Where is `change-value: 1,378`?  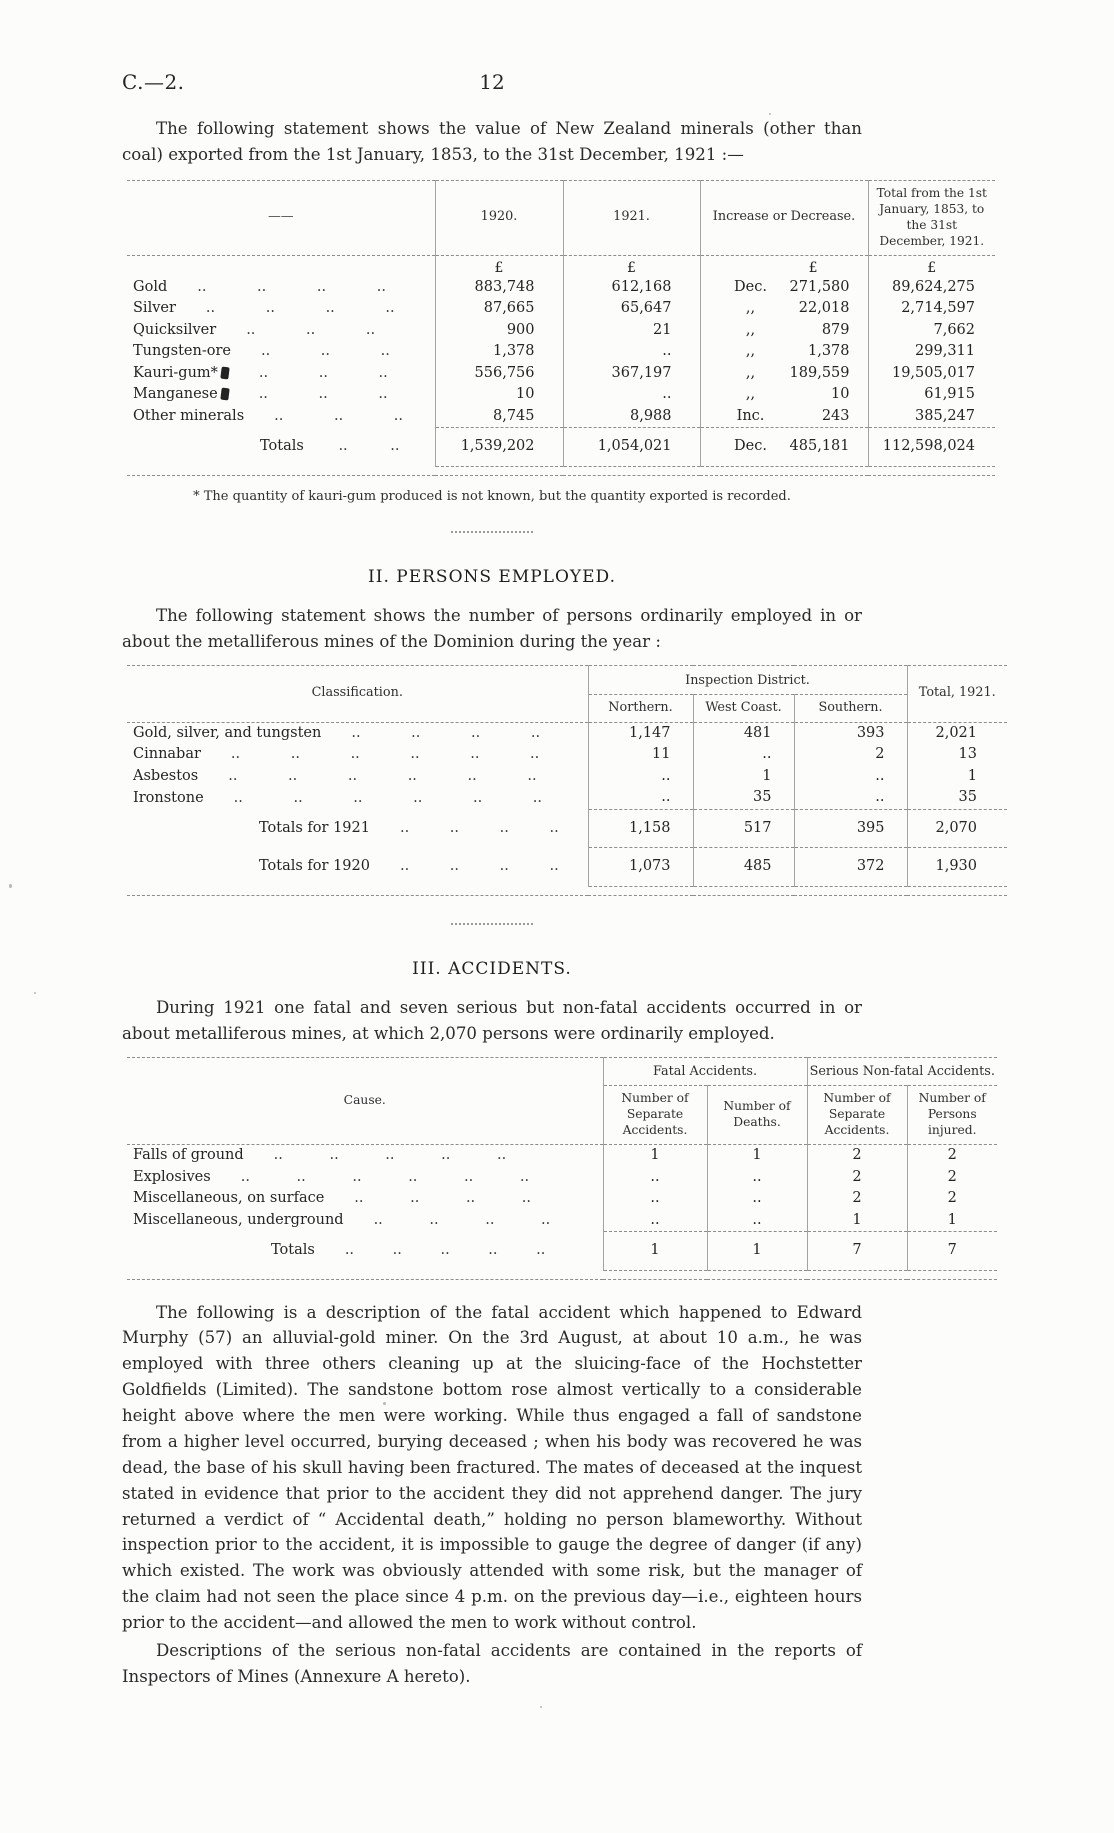 change-value: 1,378 is located at coordinates (828, 351).